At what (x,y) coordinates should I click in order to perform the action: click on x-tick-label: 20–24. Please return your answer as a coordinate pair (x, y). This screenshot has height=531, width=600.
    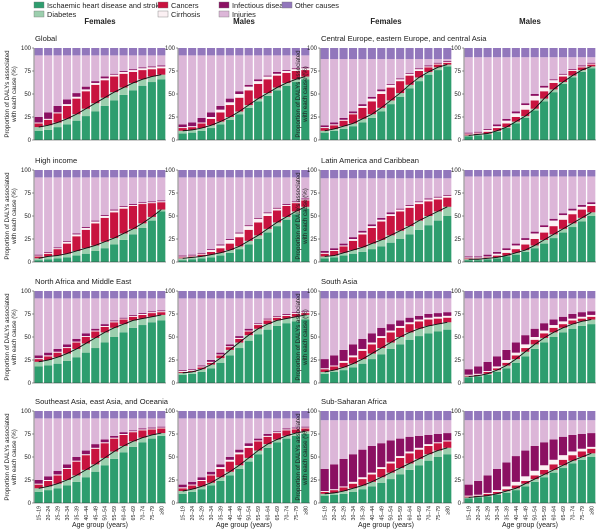
    Looking at the image, I should click on (49, 513).